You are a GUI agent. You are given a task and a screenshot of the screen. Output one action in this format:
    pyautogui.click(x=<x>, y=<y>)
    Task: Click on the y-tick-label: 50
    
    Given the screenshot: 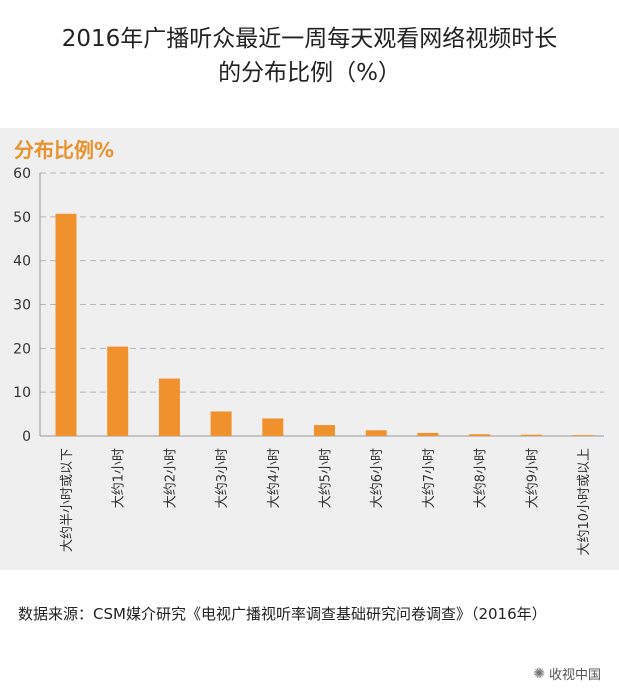 What is the action you would take?
    pyautogui.click(x=22, y=218)
    